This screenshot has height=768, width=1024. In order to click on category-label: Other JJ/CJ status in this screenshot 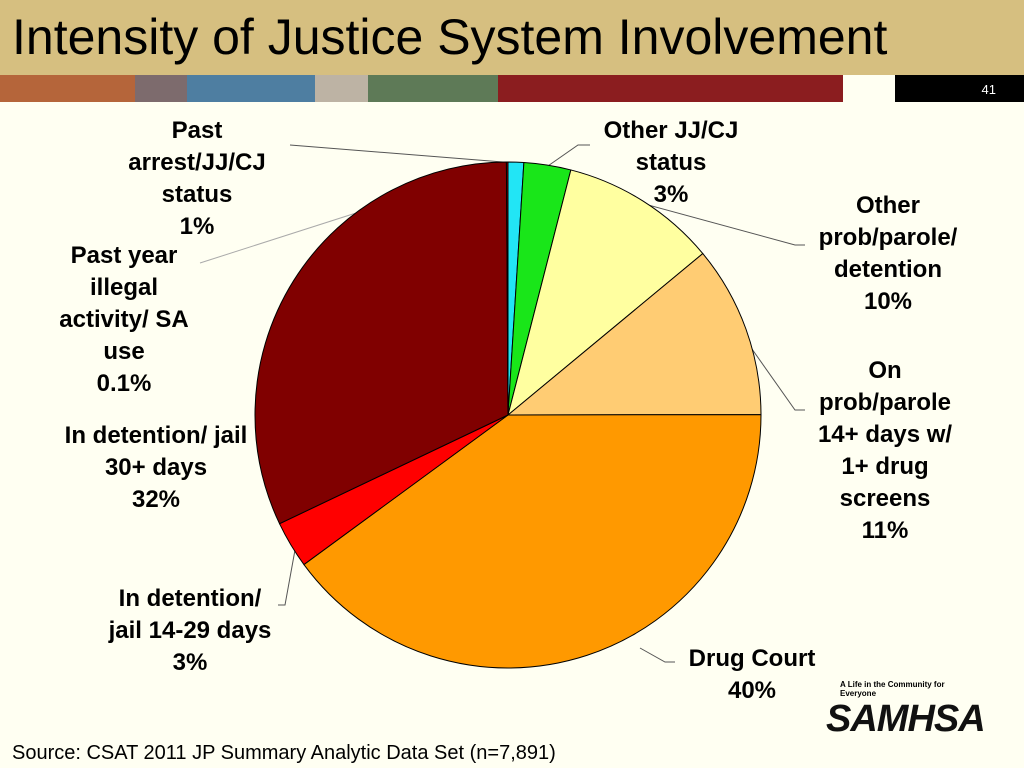, I will do `click(671, 146)`.